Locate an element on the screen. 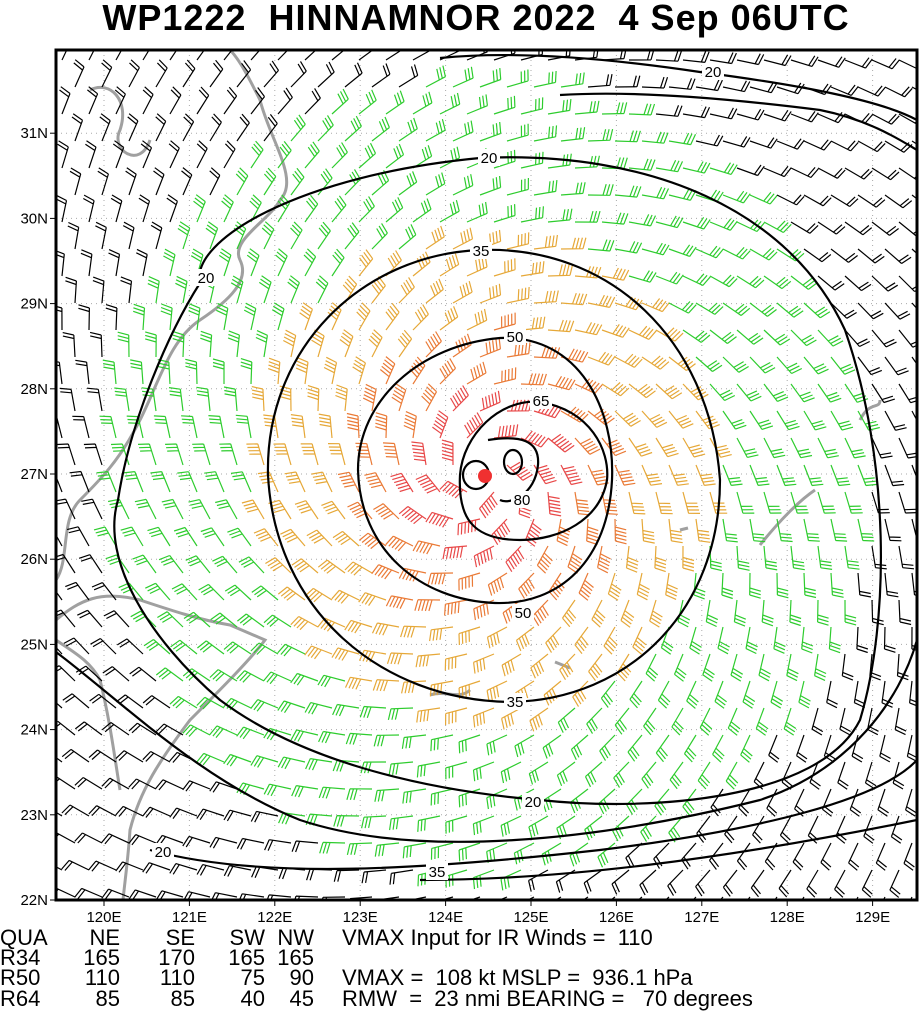  lat-label: 23N is located at coordinates (34, 815).